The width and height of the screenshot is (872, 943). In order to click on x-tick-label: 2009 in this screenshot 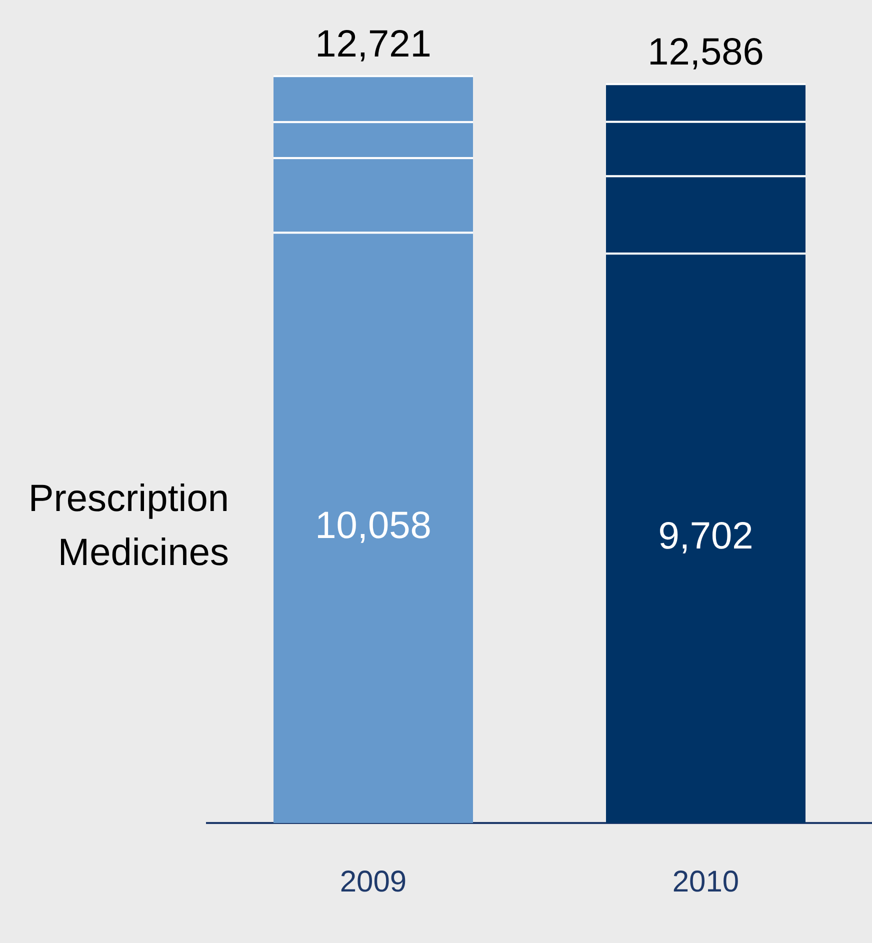, I will do `click(373, 881)`.